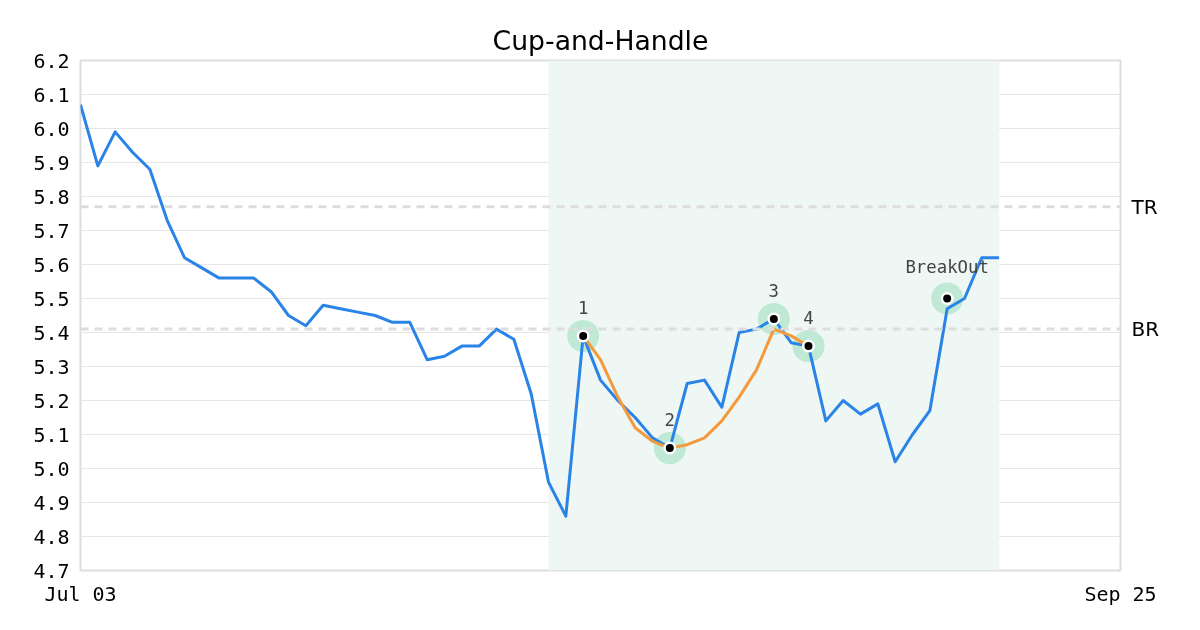 The image size is (1200, 630). I want to click on y-tick-label: 5.0, so click(51, 468).